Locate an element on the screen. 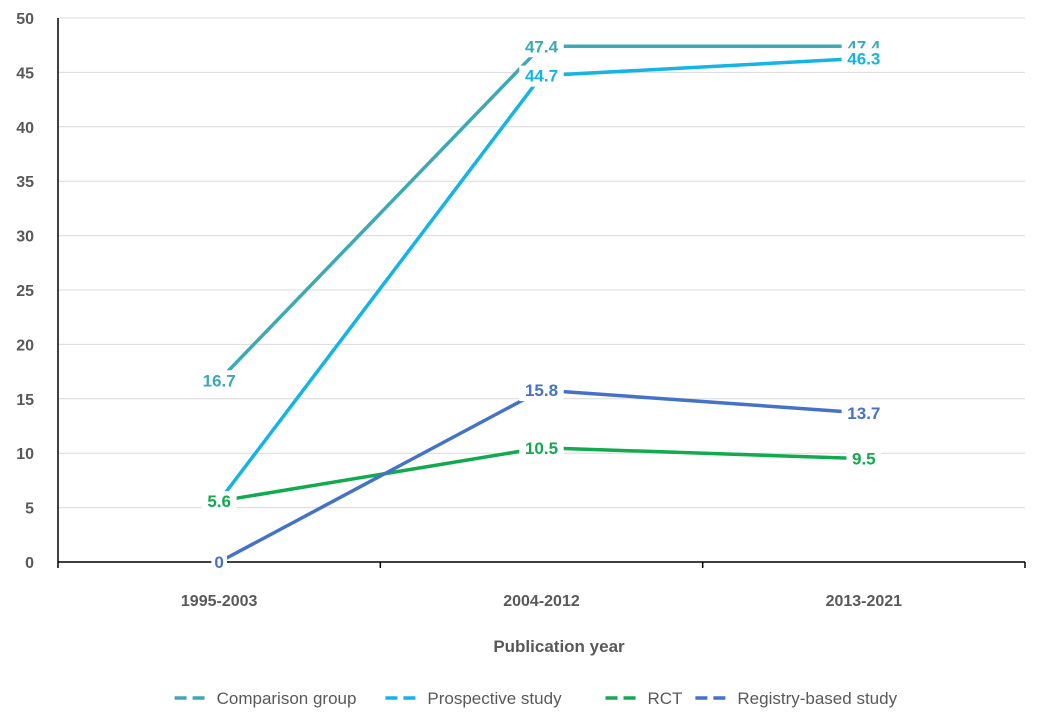 This screenshot has height=720, width=1053. y-tick-label: 25 is located at coordinates (25, 291).